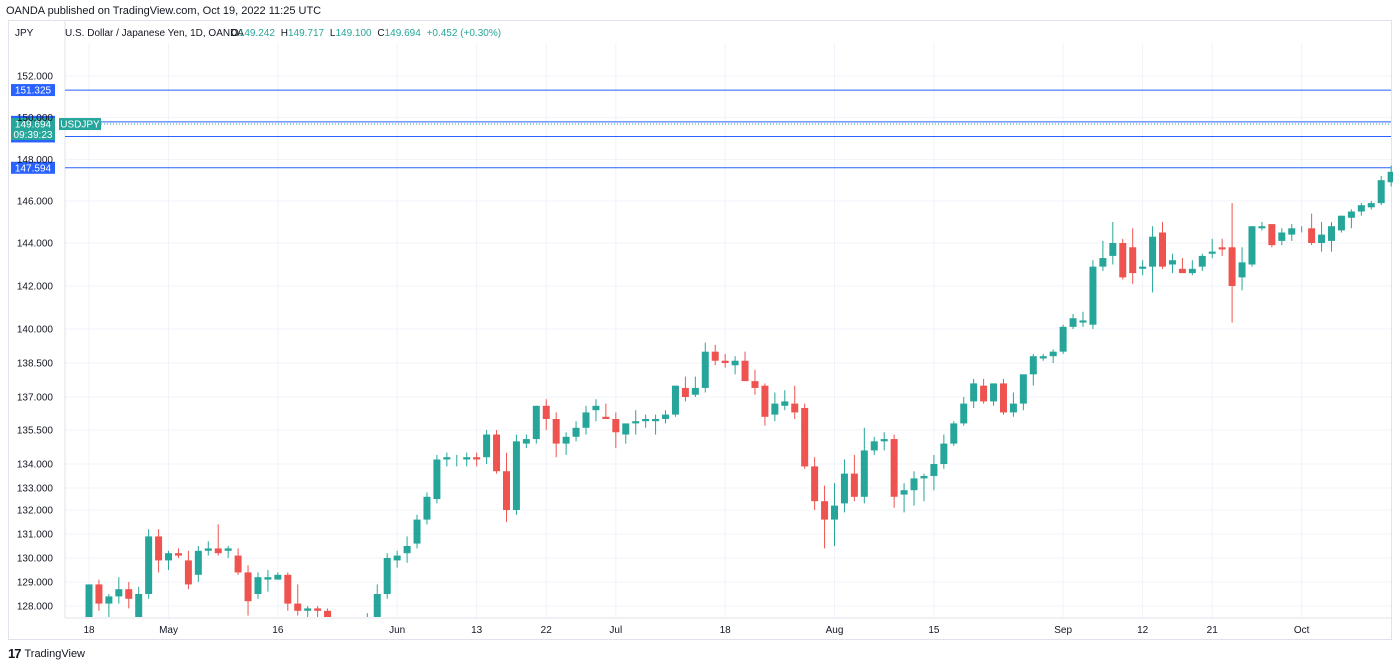 This screenshot has height=667, width=1400. What do you see at coordinates (15, 653) in the screenshot?
I see `tradingview-logo-icon: 17` at bounding box center [15, 653].